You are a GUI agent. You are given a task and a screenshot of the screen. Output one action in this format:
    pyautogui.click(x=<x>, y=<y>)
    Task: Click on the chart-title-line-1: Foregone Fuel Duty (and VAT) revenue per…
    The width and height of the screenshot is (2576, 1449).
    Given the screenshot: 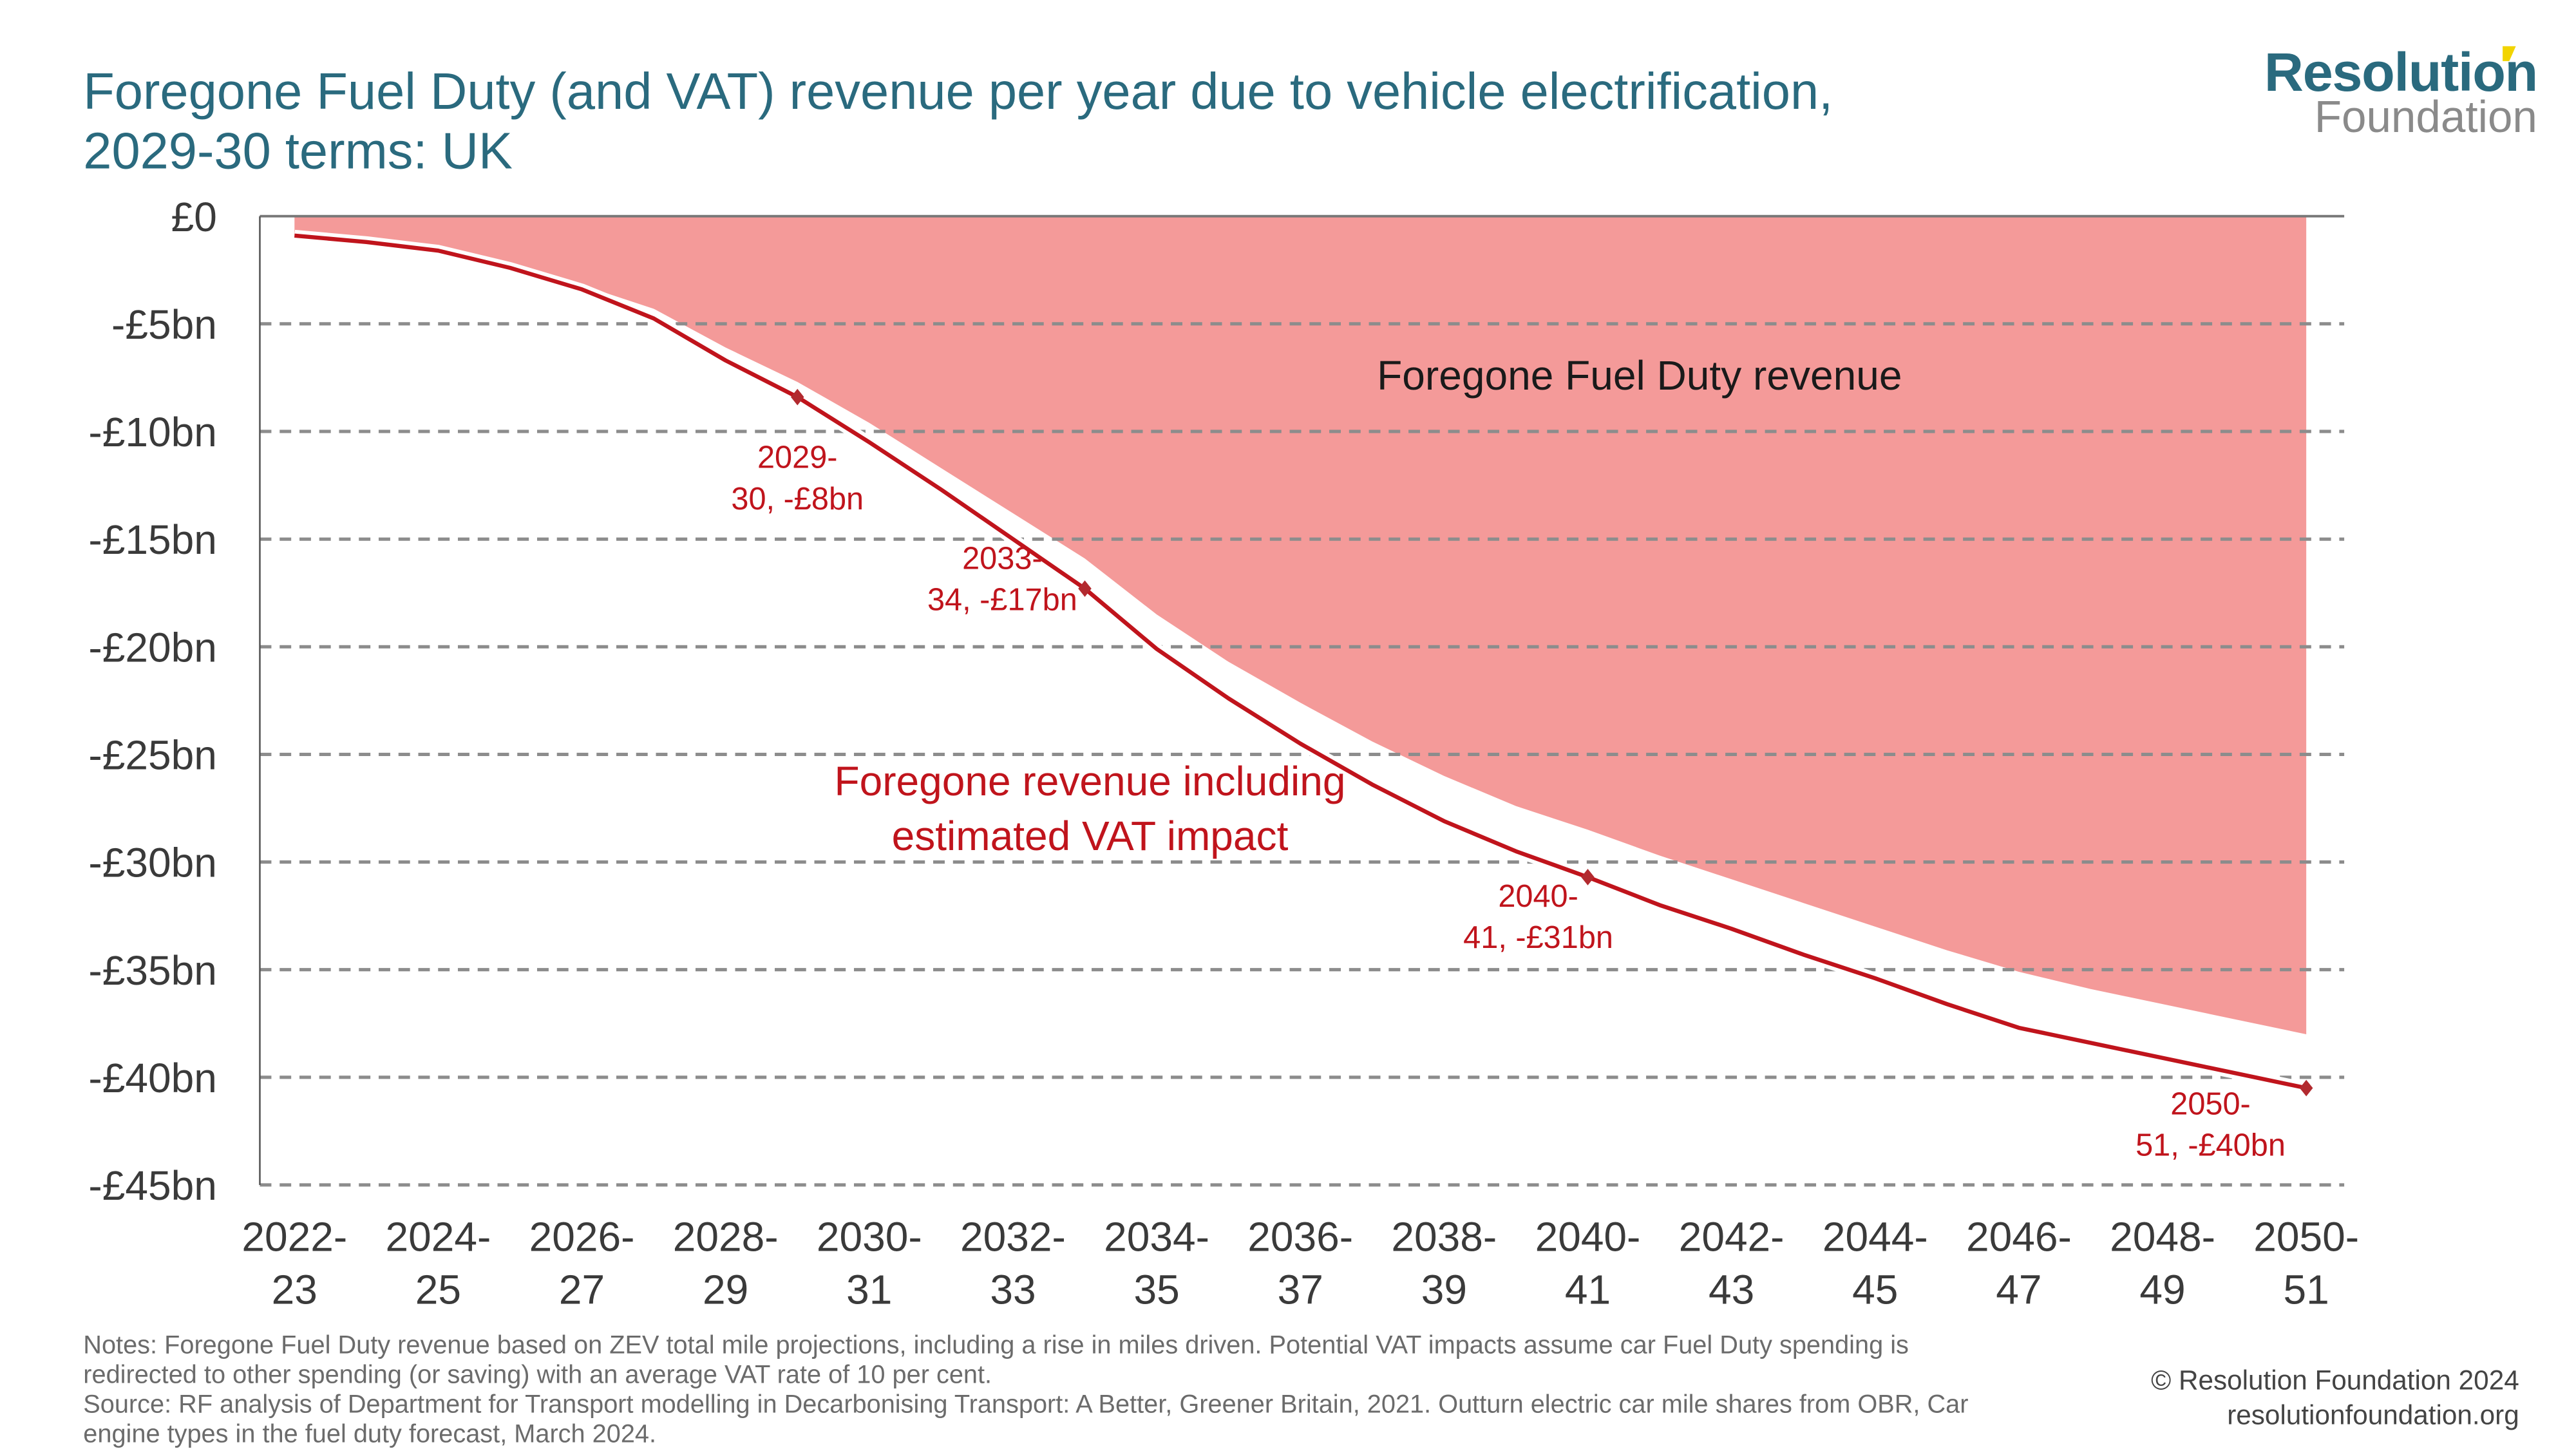 What is the action you would take?
    pyautogui.click(x=958, y=91)
    